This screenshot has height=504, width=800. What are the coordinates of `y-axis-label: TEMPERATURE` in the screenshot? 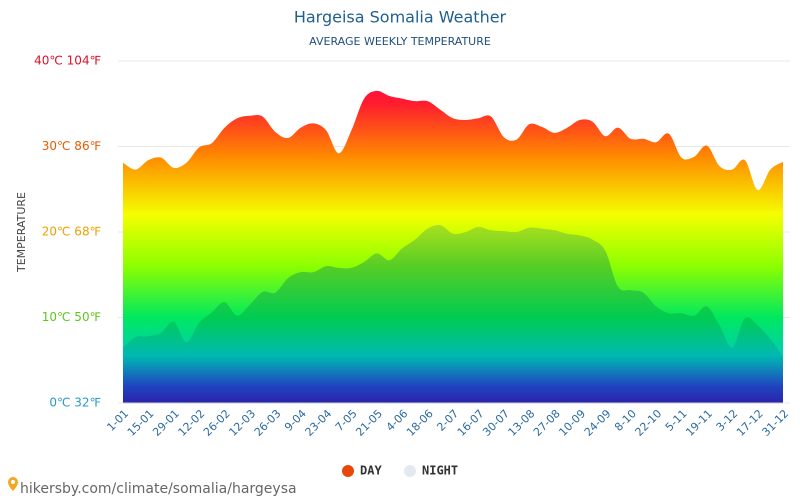 It's located at (21, 232).